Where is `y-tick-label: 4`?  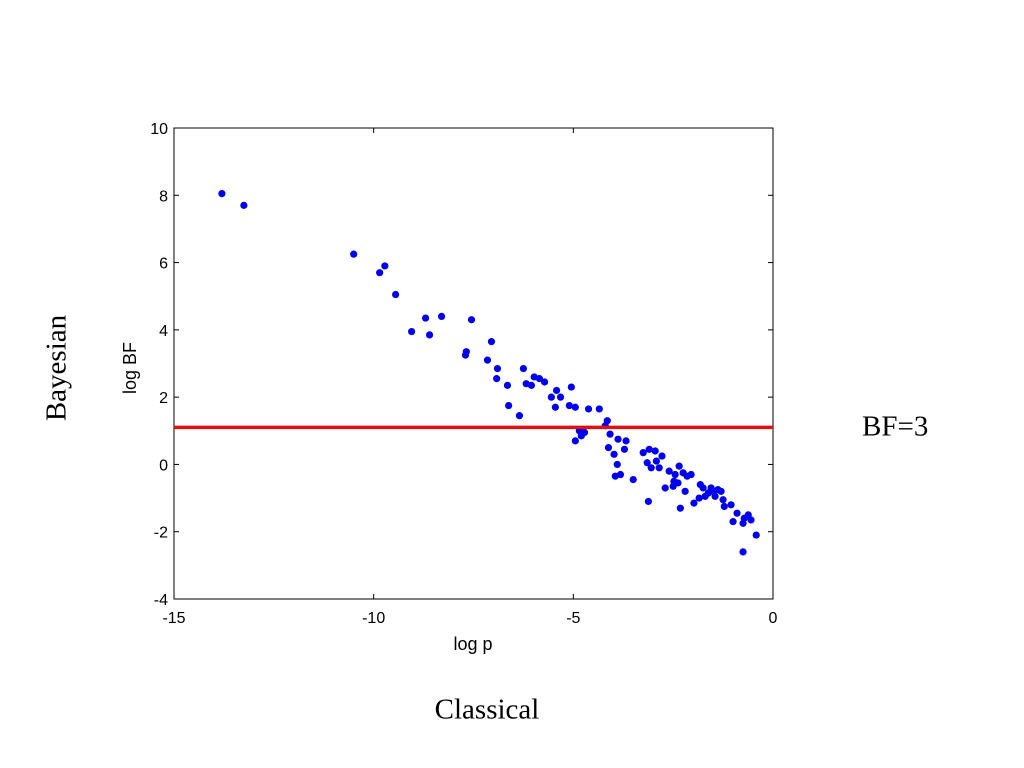
y-tick-label: 4 is located at coordinates (163, 331).